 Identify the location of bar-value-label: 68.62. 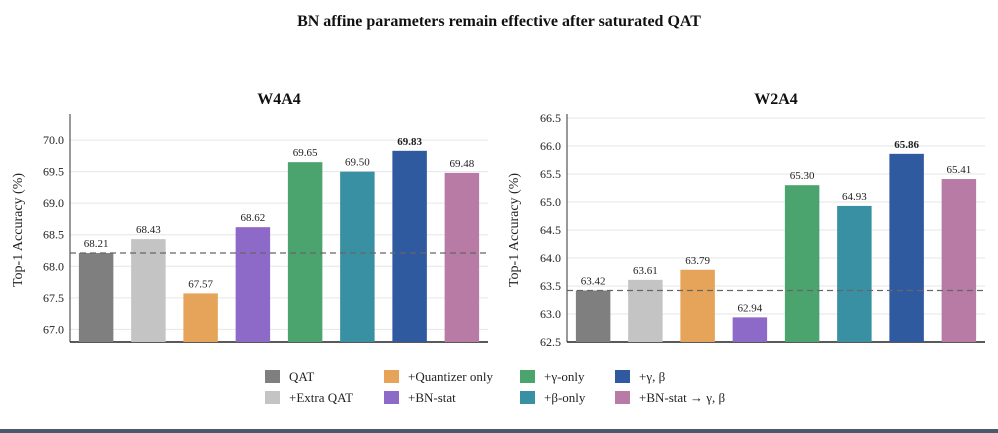
(253, 218).